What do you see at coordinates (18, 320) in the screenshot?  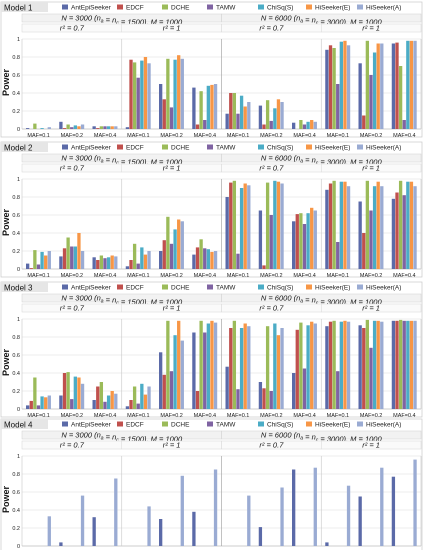 I see `y-tick-label: 1` at bounding box center [18, 320].